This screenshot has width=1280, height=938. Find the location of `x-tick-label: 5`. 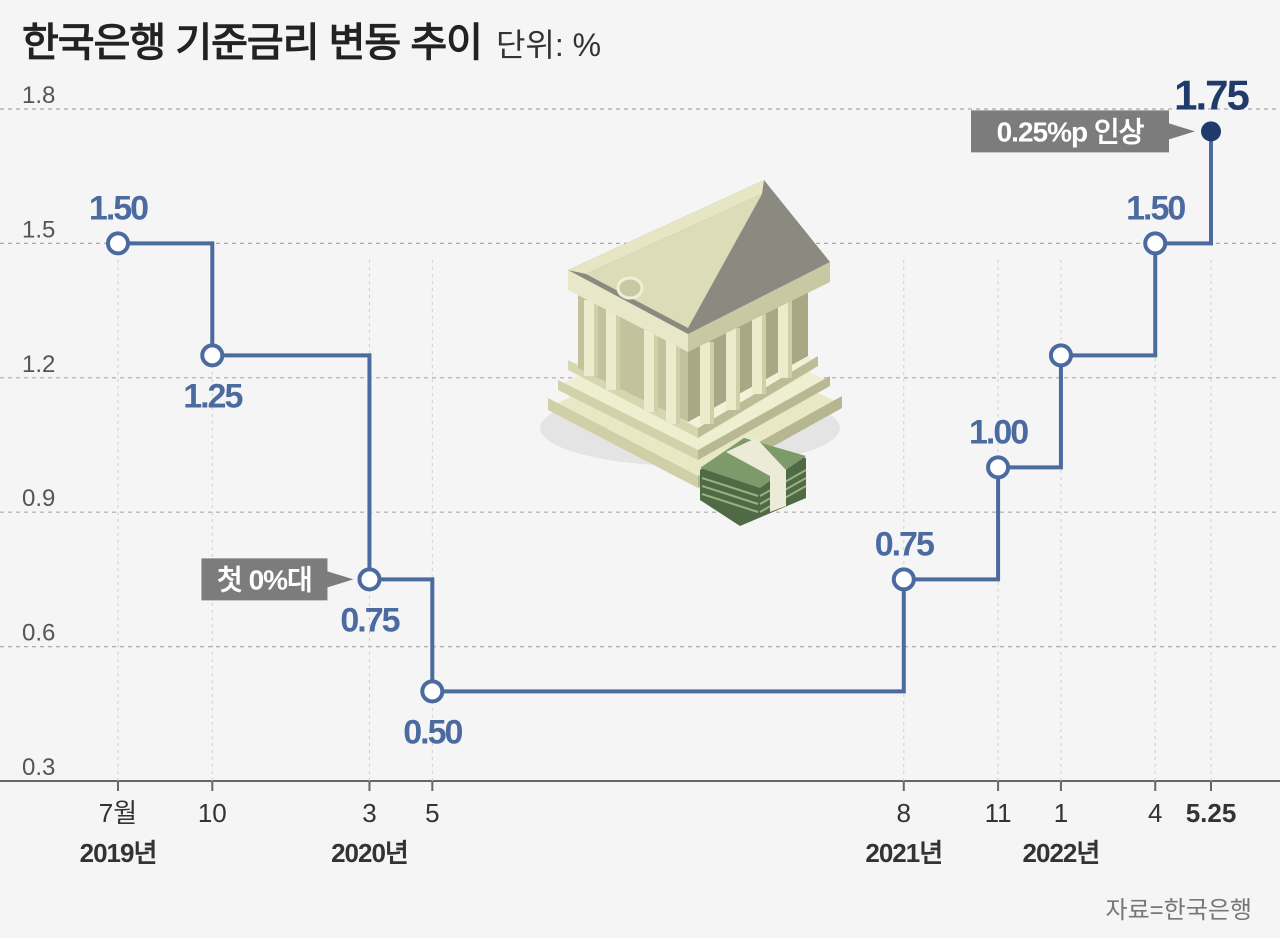

x-tick-label: 5 is located at coordinates (432, 813).